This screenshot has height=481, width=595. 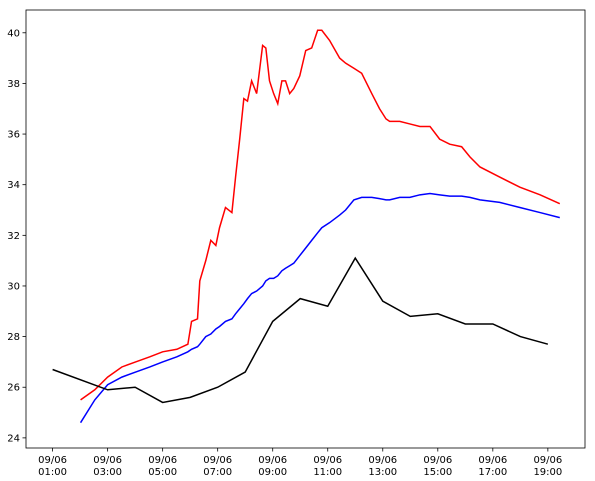 I want to click on y-tick-label: 34, so click(x=13, y=185).